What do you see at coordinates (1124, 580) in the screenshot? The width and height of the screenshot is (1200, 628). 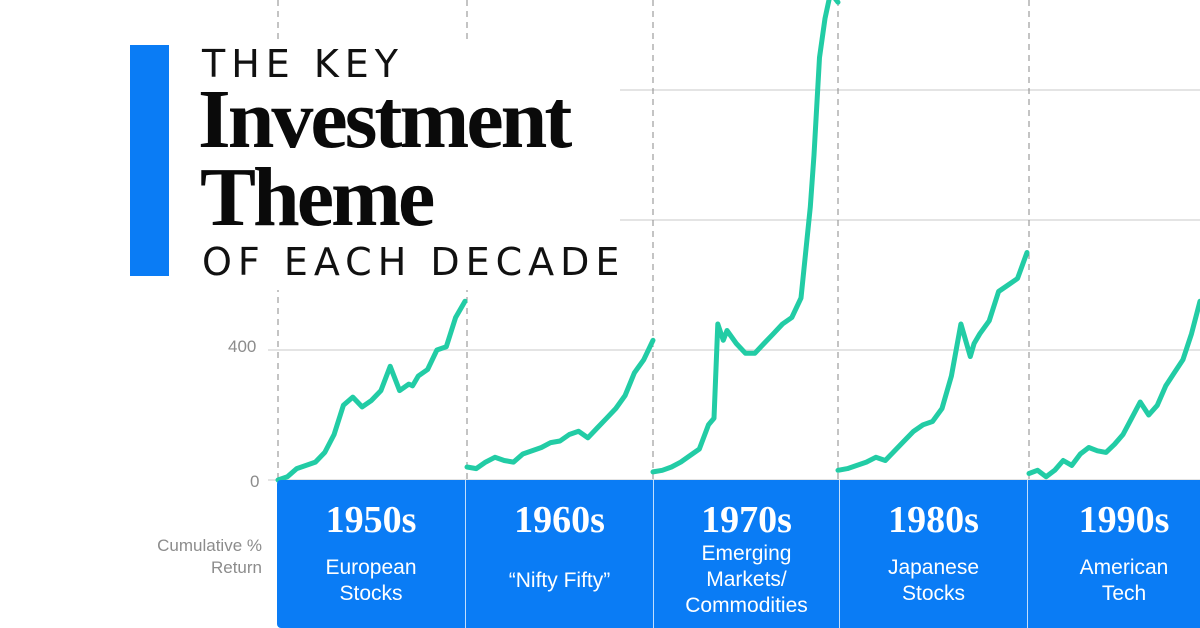 I see `theme-label-1990s: American Tech` at bounding box center [1124, 580].